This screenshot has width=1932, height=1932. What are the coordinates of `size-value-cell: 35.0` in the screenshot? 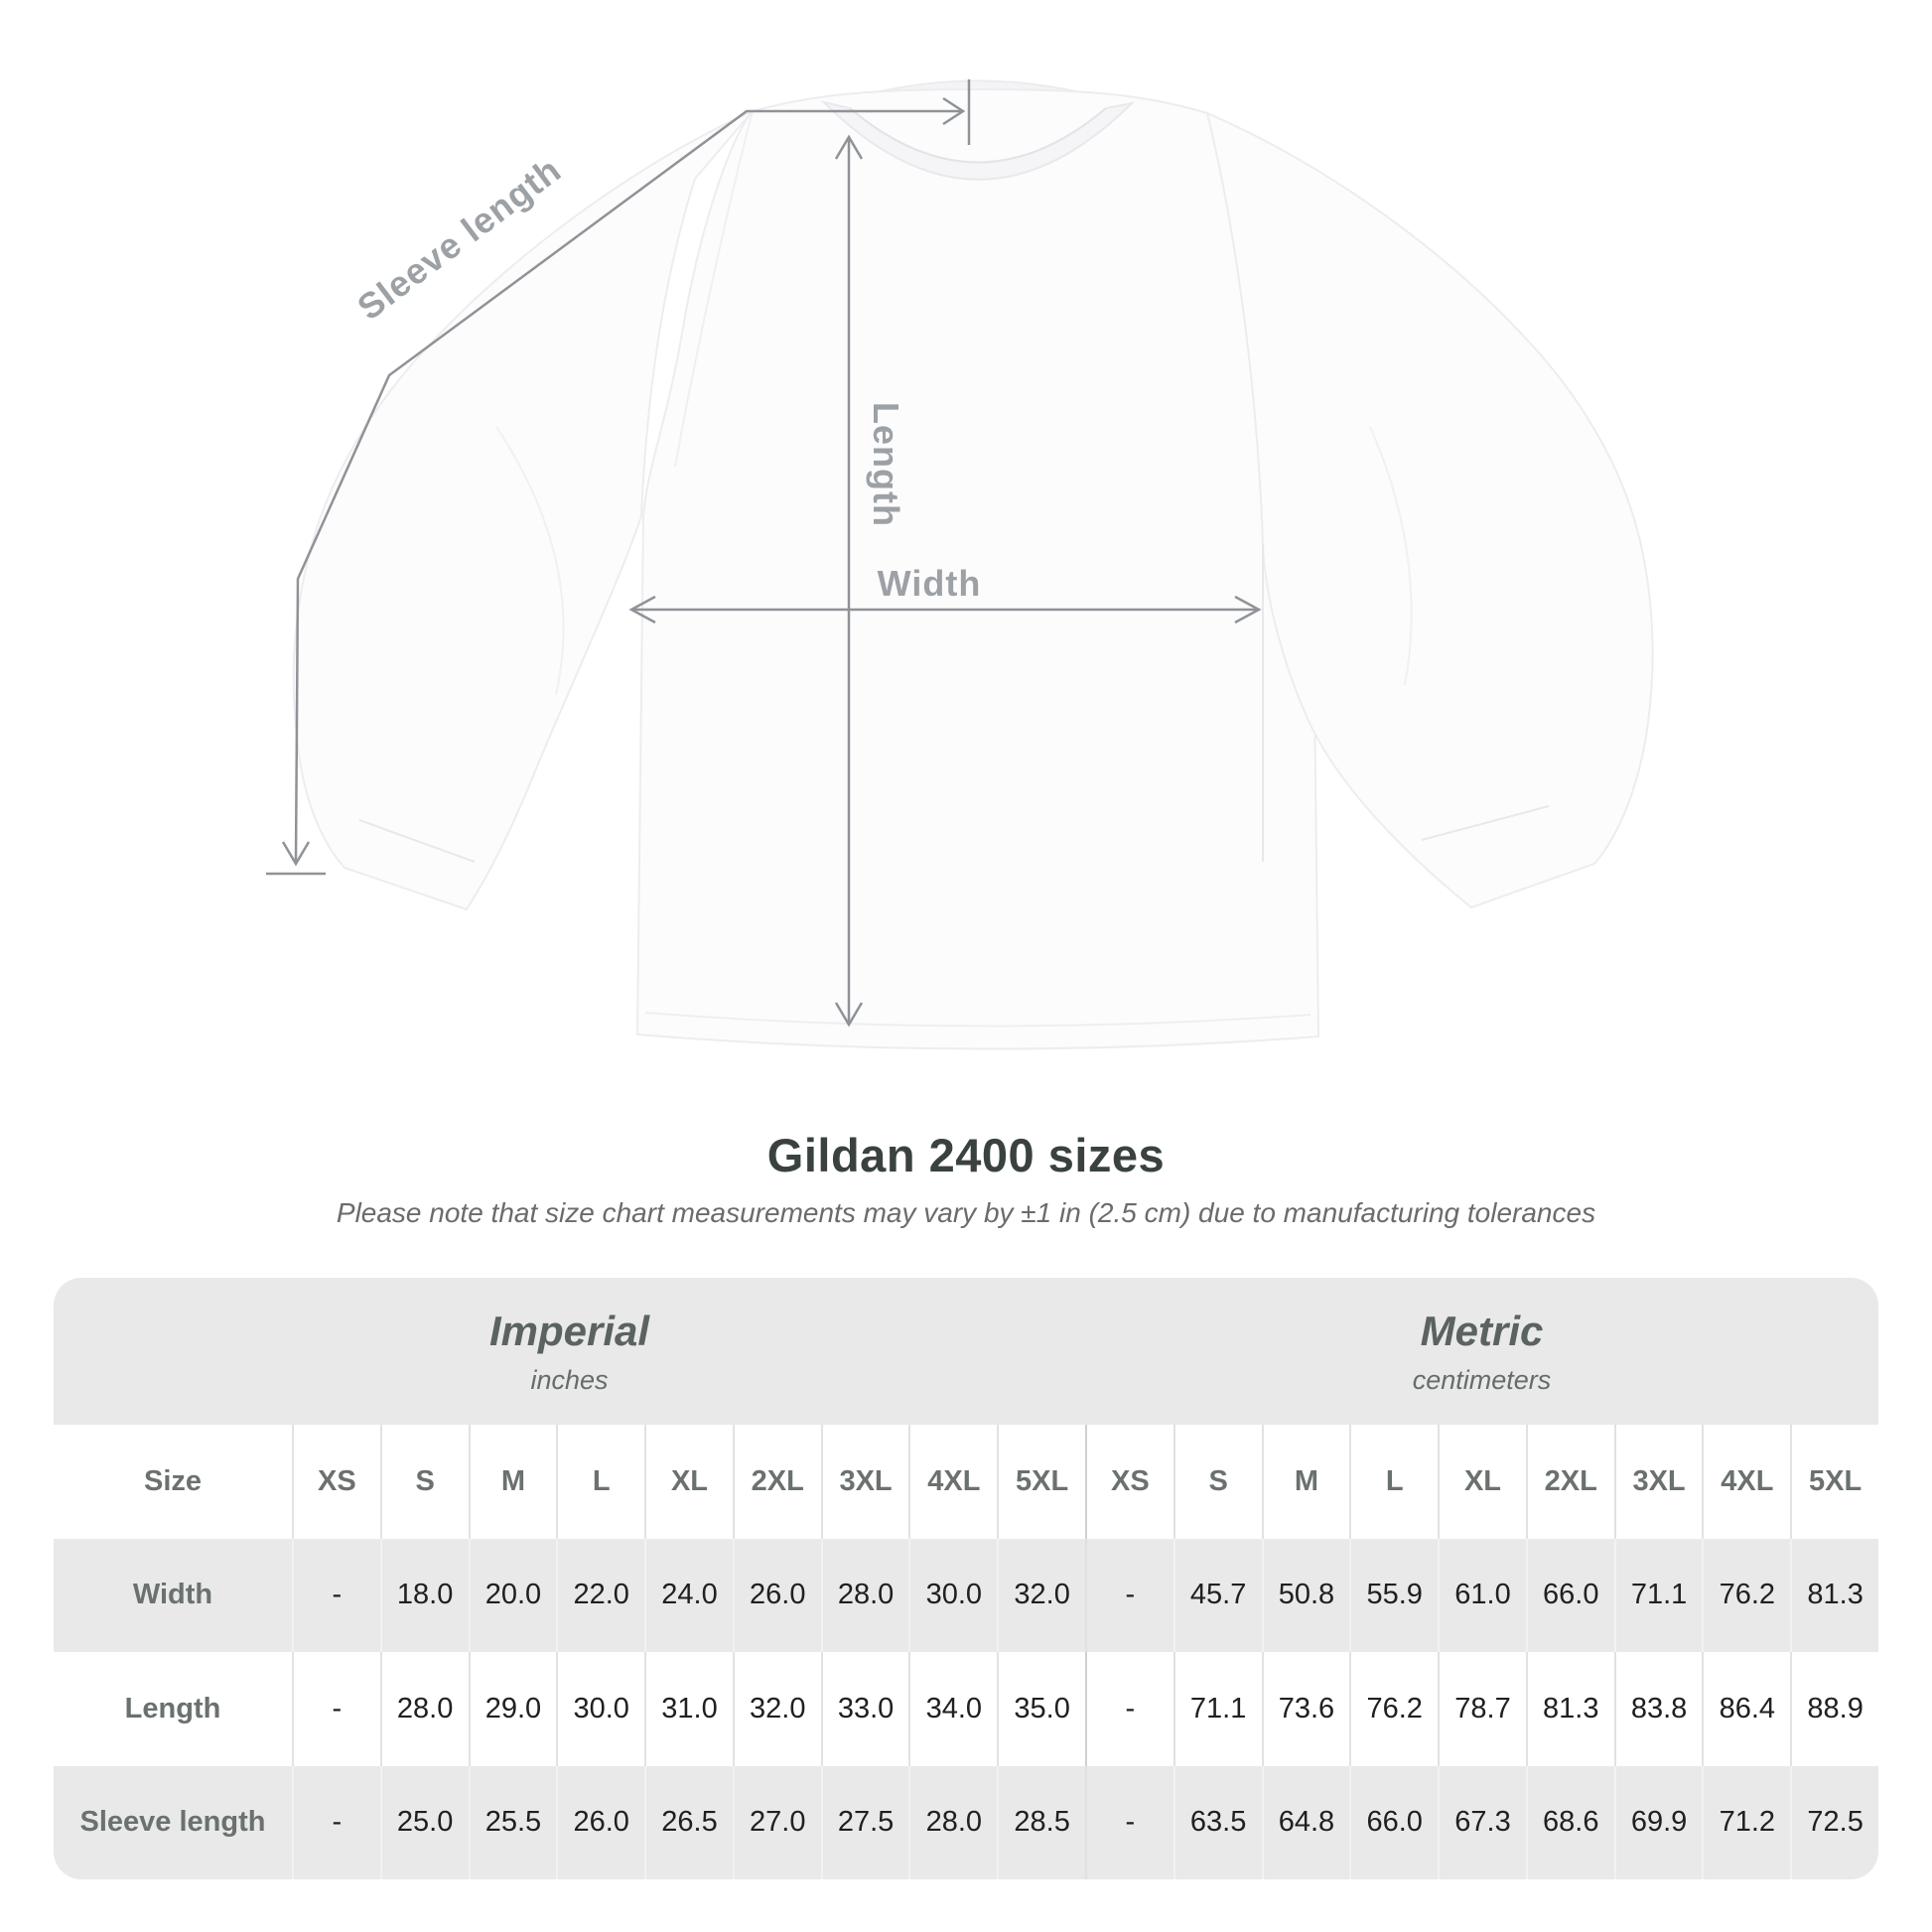 It's located at (1041, 1709).